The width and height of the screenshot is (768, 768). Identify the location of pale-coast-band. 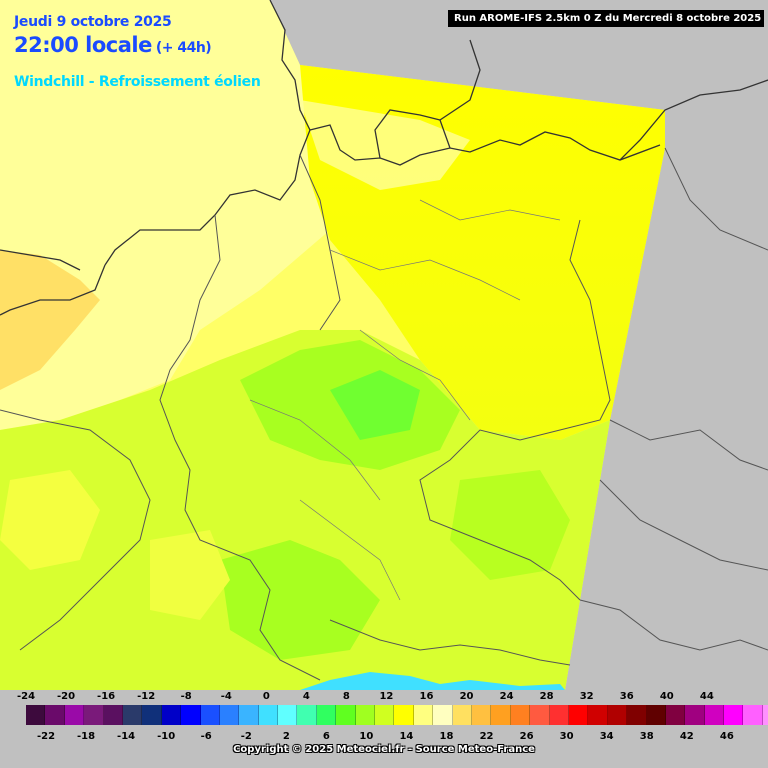
(385, 145).